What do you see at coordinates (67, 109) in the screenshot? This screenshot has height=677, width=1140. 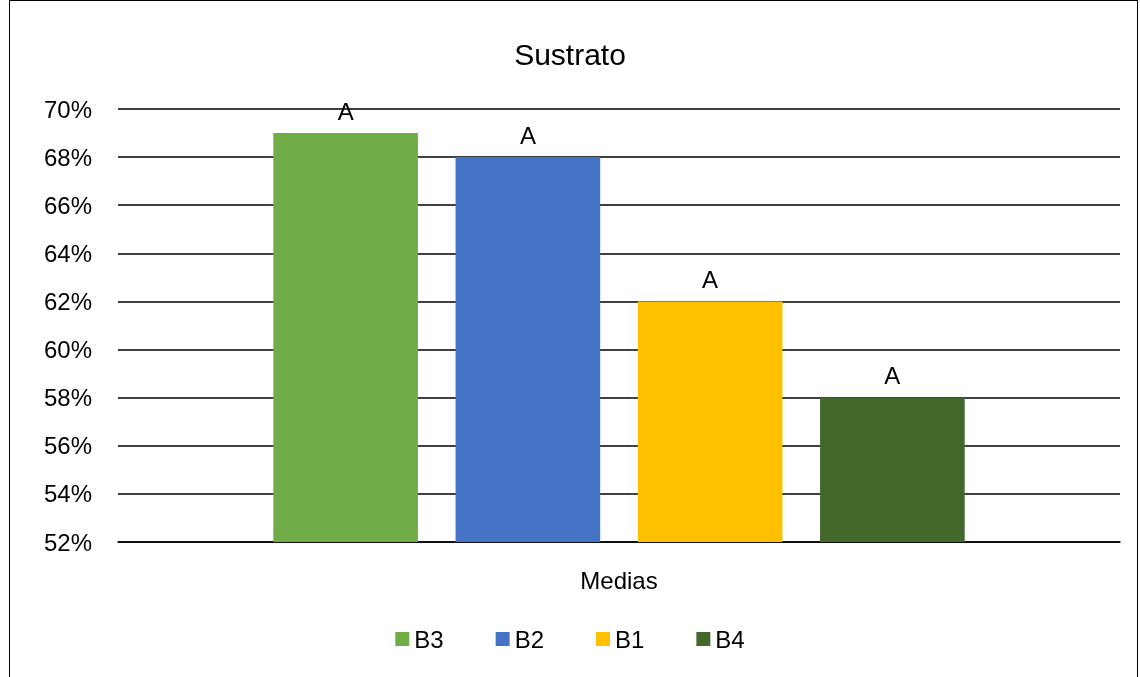 I see `y-tick-label: 70%` at bounding box center [67, 109].